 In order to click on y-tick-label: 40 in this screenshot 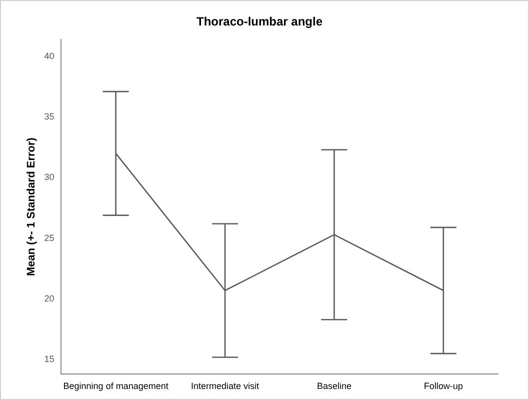, I will do `click(49, 55)`.